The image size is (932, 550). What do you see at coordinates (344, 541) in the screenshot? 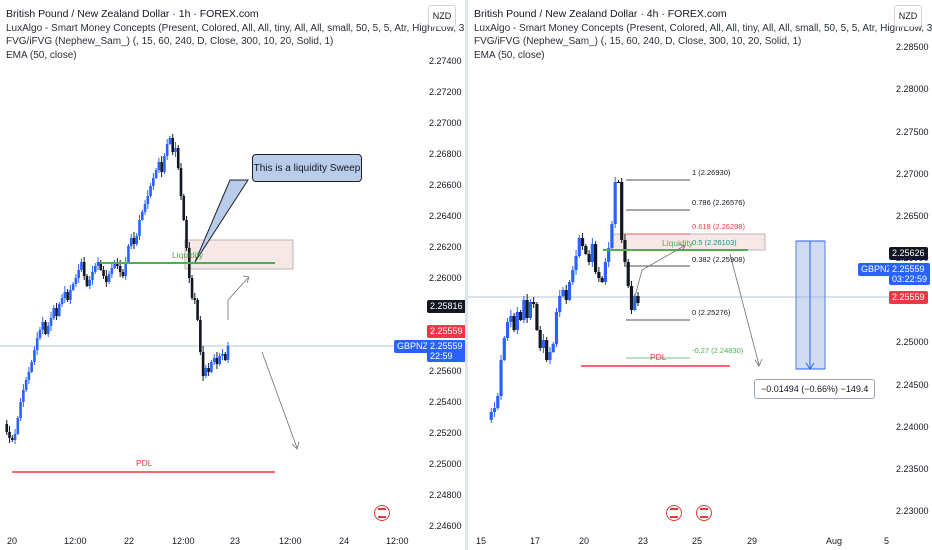
I see `x-tick: 24` at bounding box center [344, 541].